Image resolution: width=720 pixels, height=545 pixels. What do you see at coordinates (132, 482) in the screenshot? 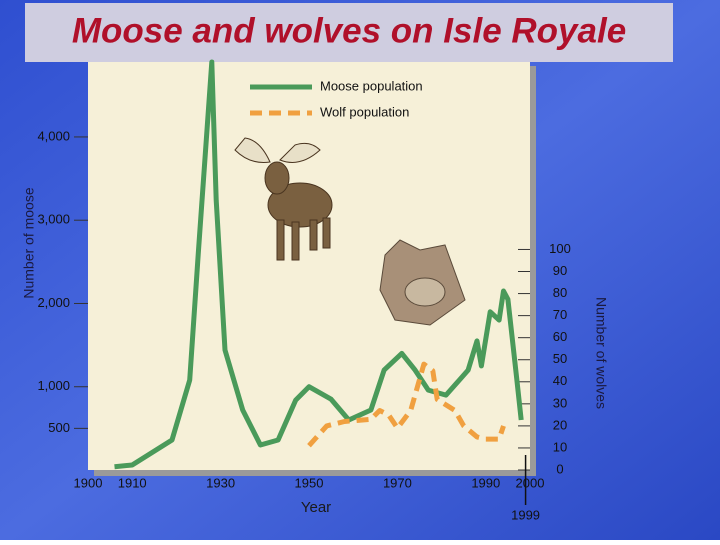
I see `x-tick-label: 1910` at bounding box center [132, 482].